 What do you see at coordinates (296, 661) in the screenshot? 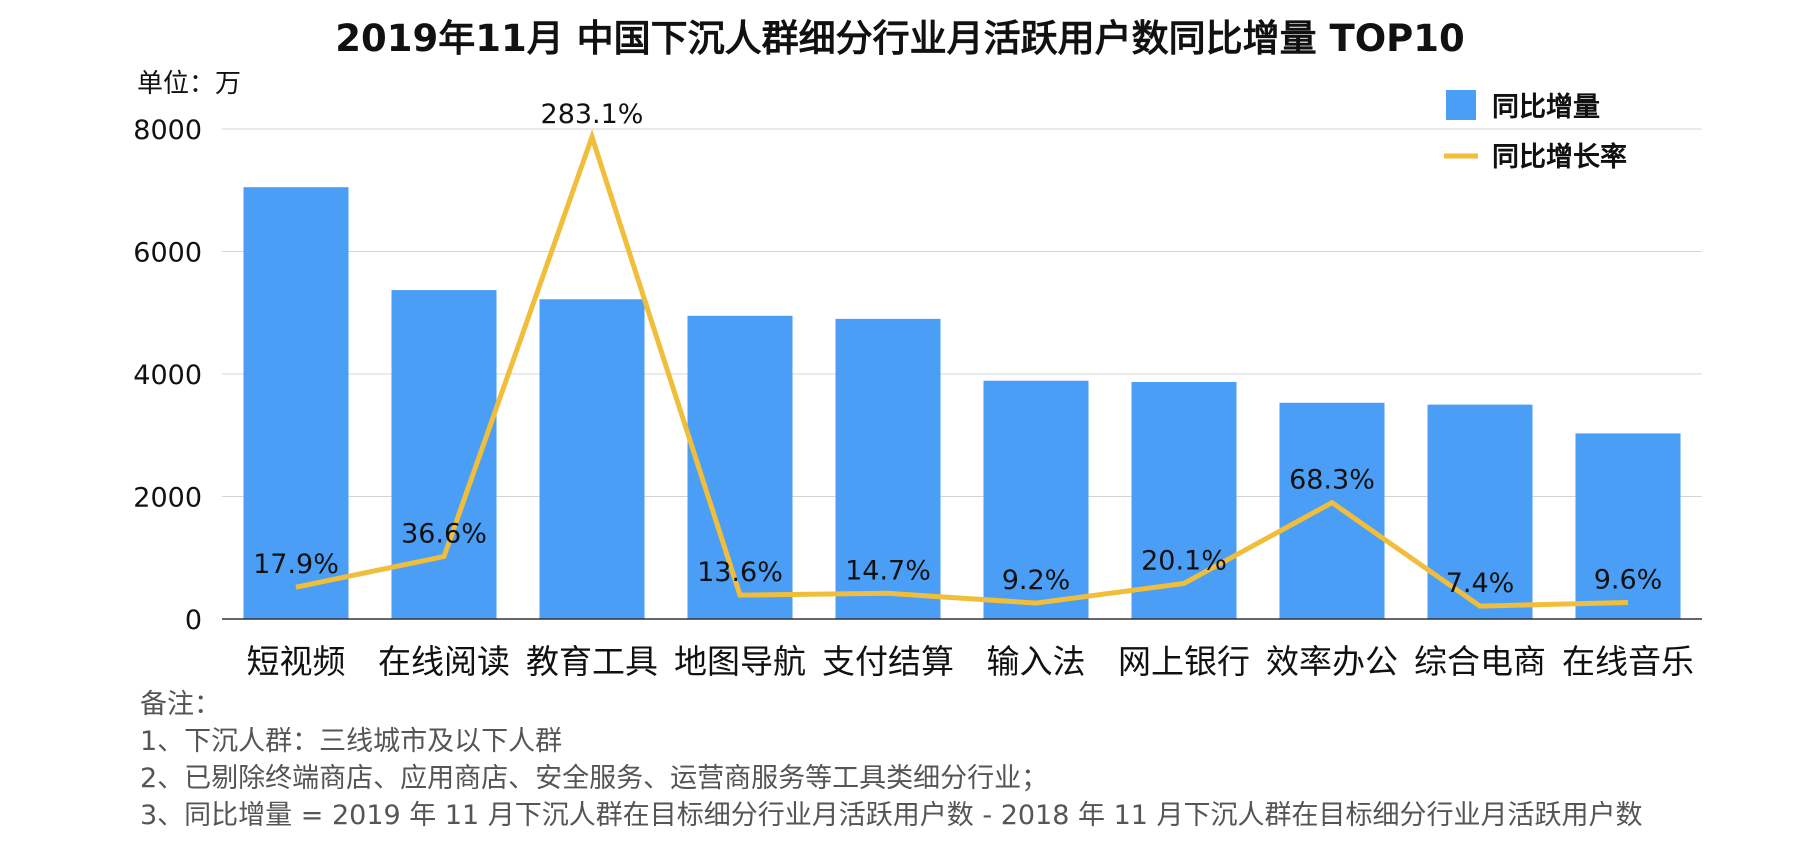
I see `x-tick-label: 短视频` at bounding box center [296, 661].